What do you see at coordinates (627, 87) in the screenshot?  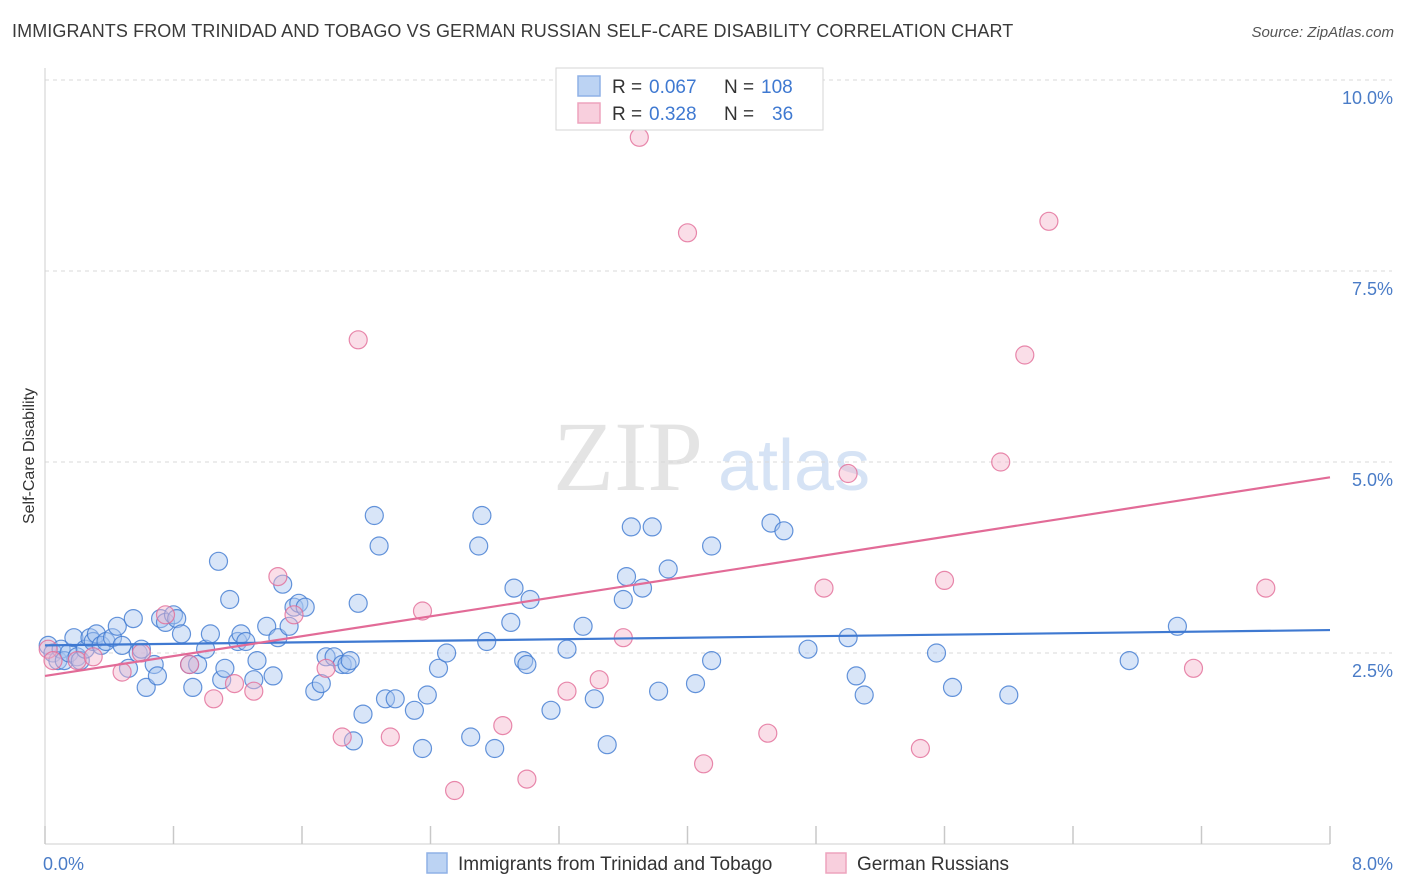 I see `legend-r-label-1: R =` at bounding box center [627, 87].